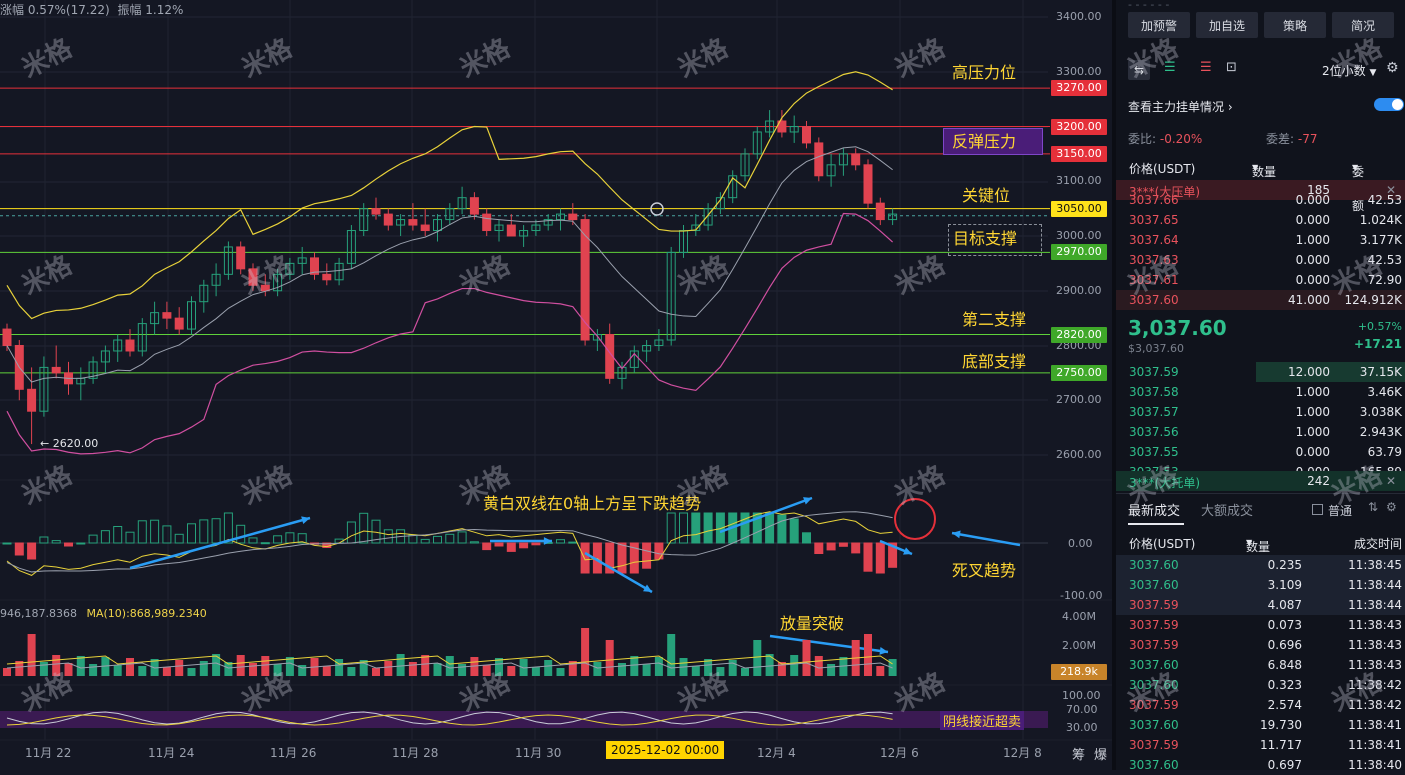  What do you see at coordinates (1260, 585) in the screenshot?
I see `trade-row: 3037.60 3.109 11:38:44` at bounding box center [1260, 585].